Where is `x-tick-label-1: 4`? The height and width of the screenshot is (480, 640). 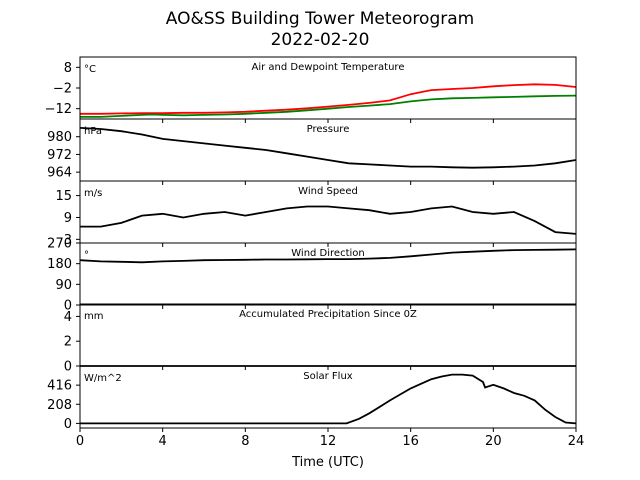
x-tick-label-1: 4 is located at coordinates (163, 441).